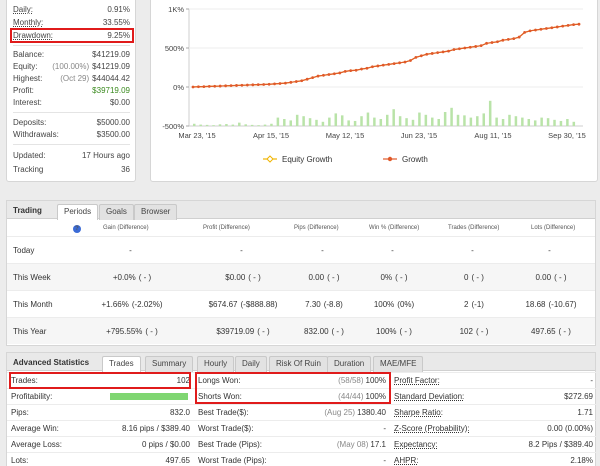  Describe the element at coordinates (77, 229) in the screenshot. I see `help-icon: ?` at that location.